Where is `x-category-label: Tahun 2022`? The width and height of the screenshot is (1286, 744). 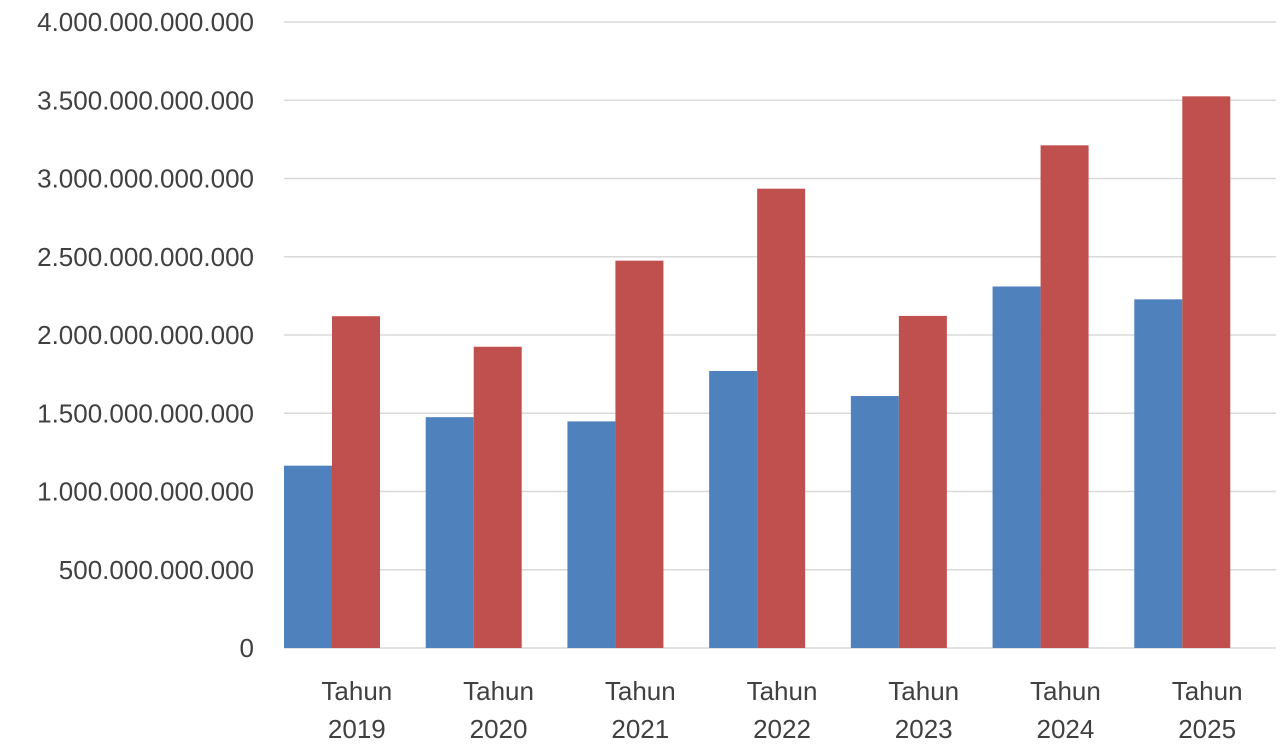
x-category-label: Tahun 2022 is located at coordinates (782, 710).